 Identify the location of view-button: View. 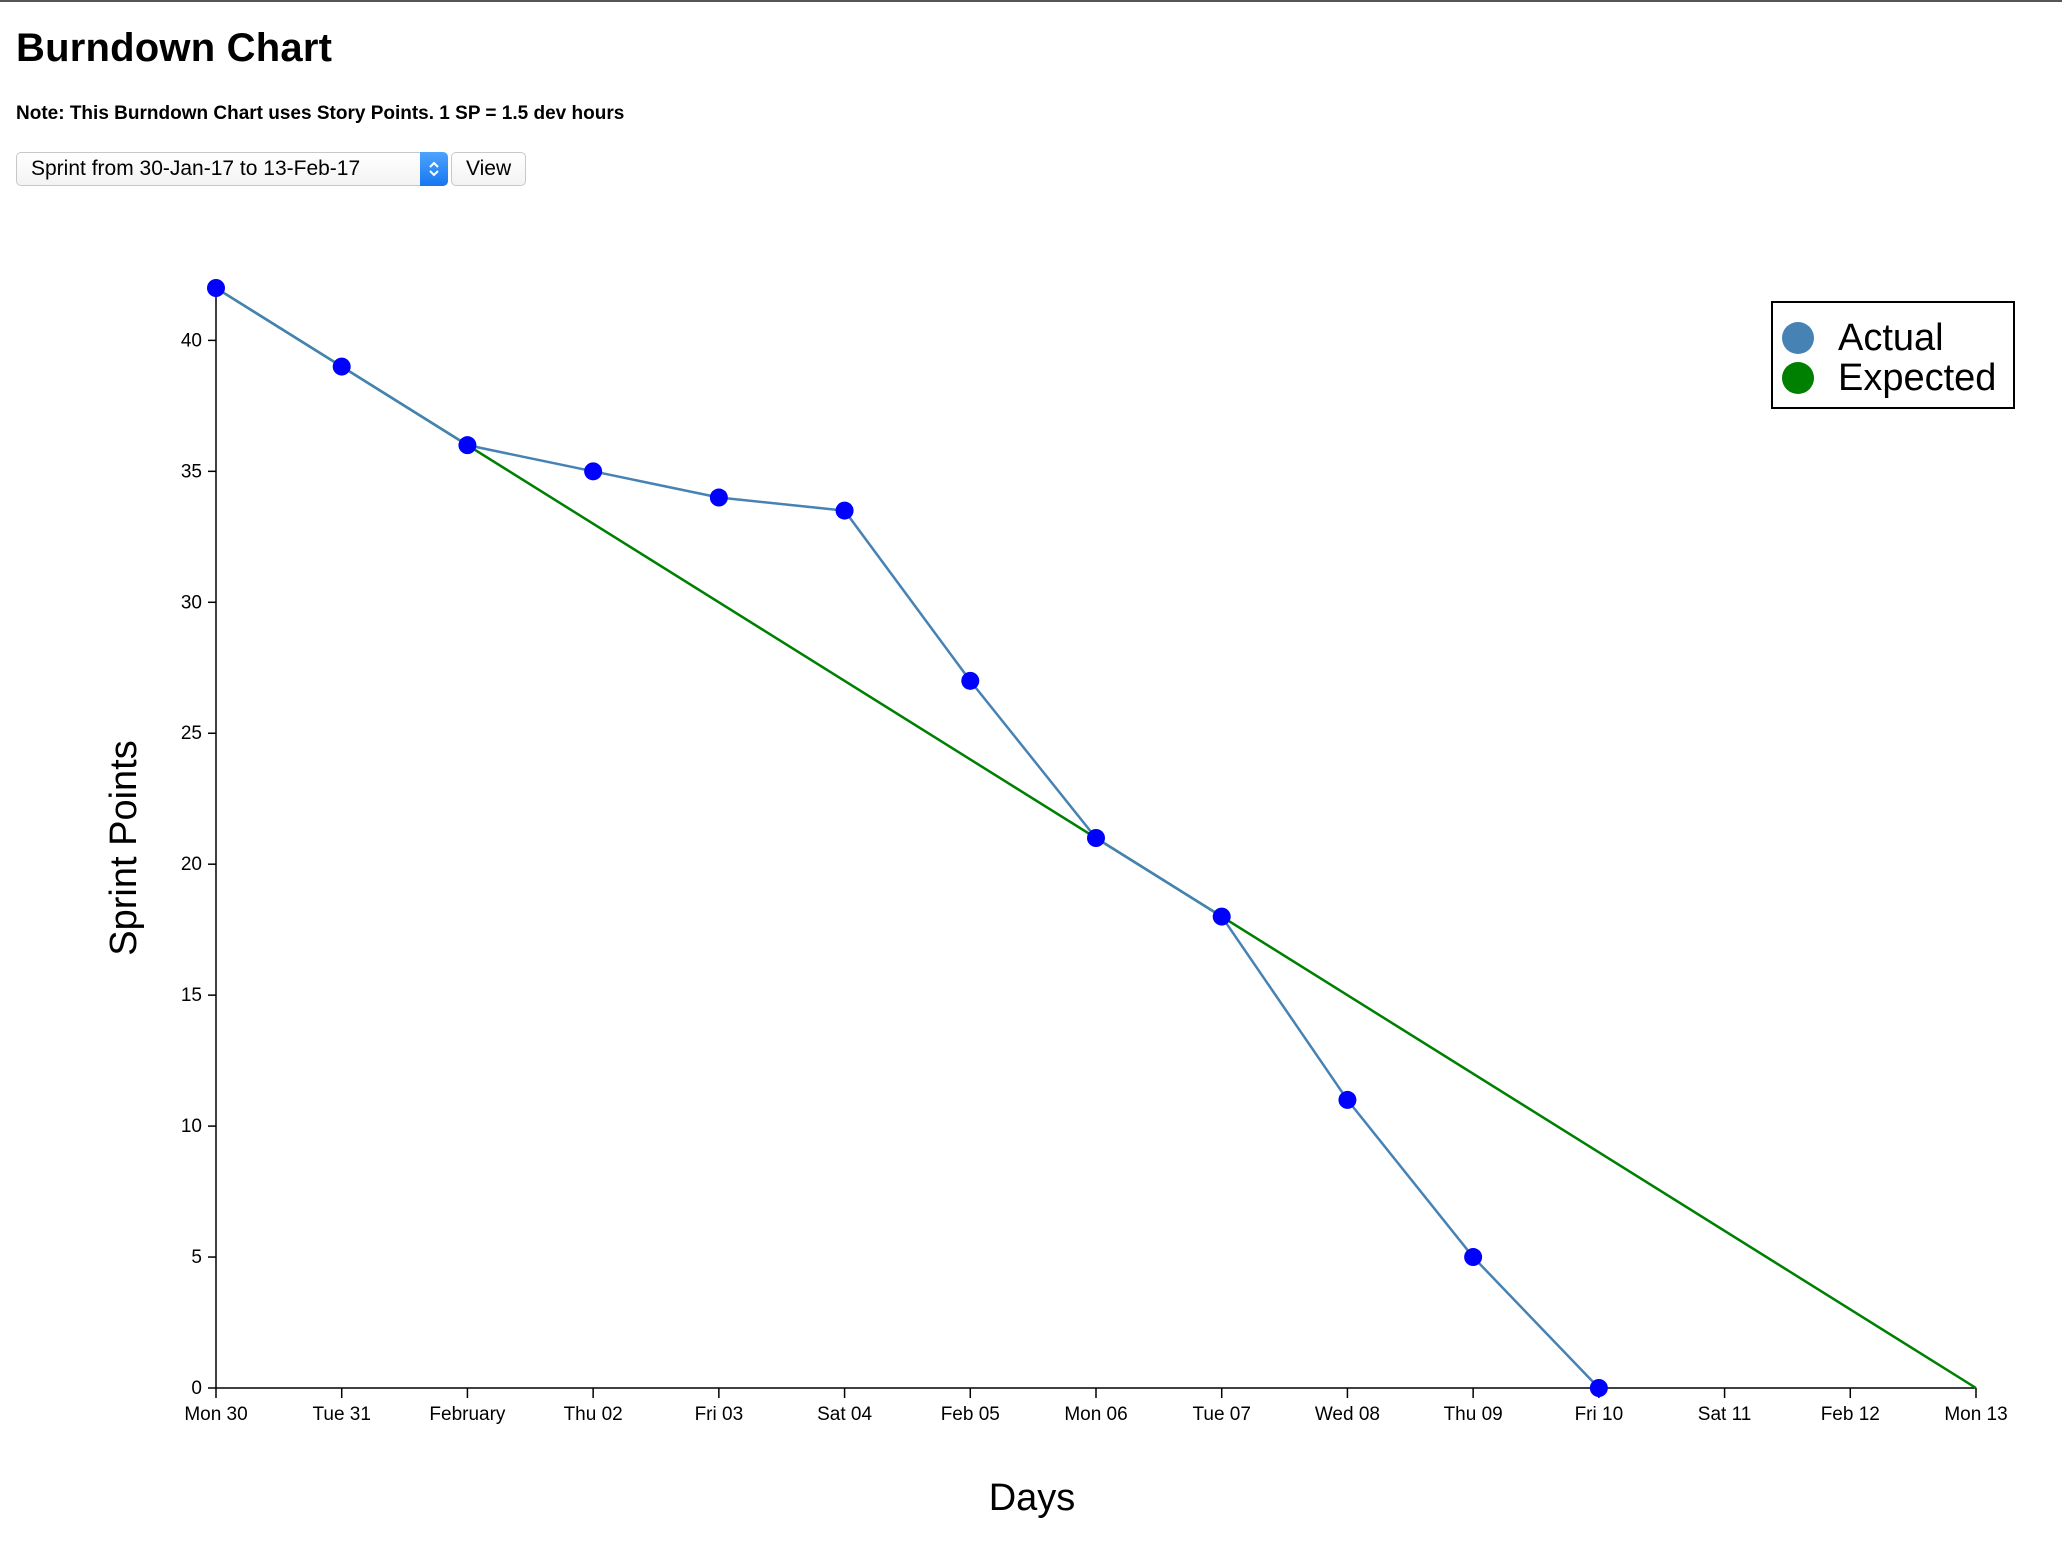
(489, 169).